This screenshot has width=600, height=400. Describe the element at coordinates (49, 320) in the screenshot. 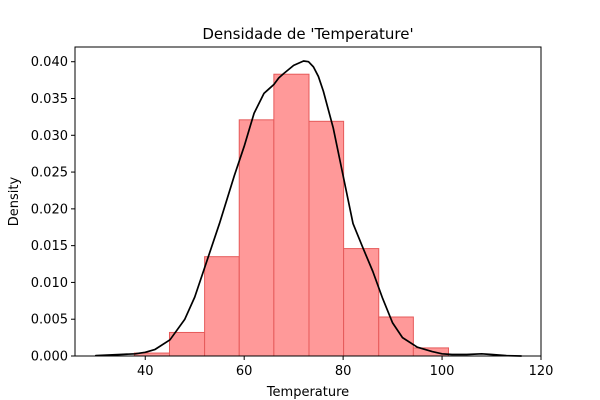

I see `y-tick-label: 0.005` at that location.